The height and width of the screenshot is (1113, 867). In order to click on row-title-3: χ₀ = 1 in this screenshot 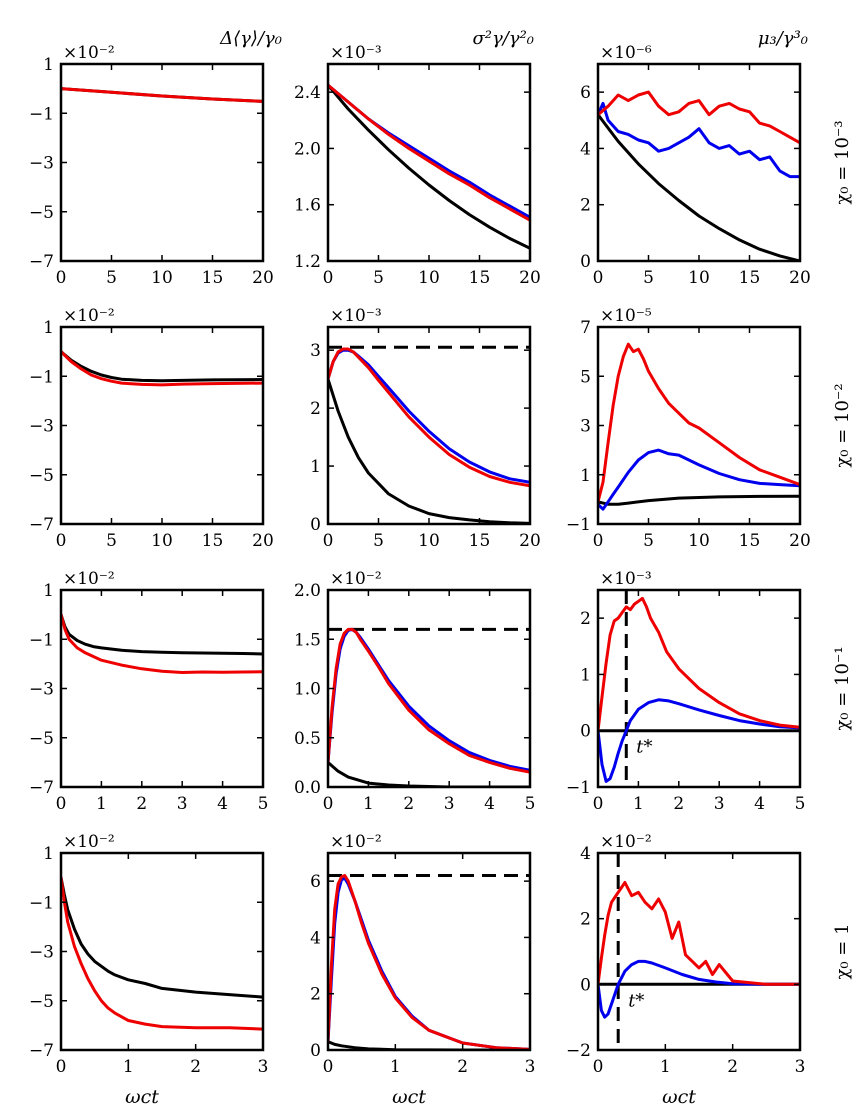, I will do `click(842, 951)`.